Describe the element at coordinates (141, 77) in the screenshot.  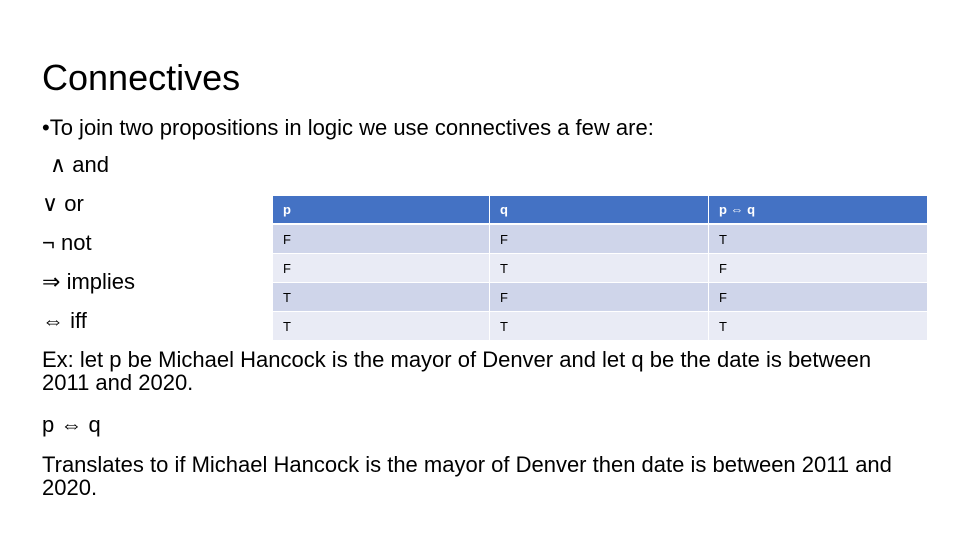
I see `slide-title: Connectives` at that location.